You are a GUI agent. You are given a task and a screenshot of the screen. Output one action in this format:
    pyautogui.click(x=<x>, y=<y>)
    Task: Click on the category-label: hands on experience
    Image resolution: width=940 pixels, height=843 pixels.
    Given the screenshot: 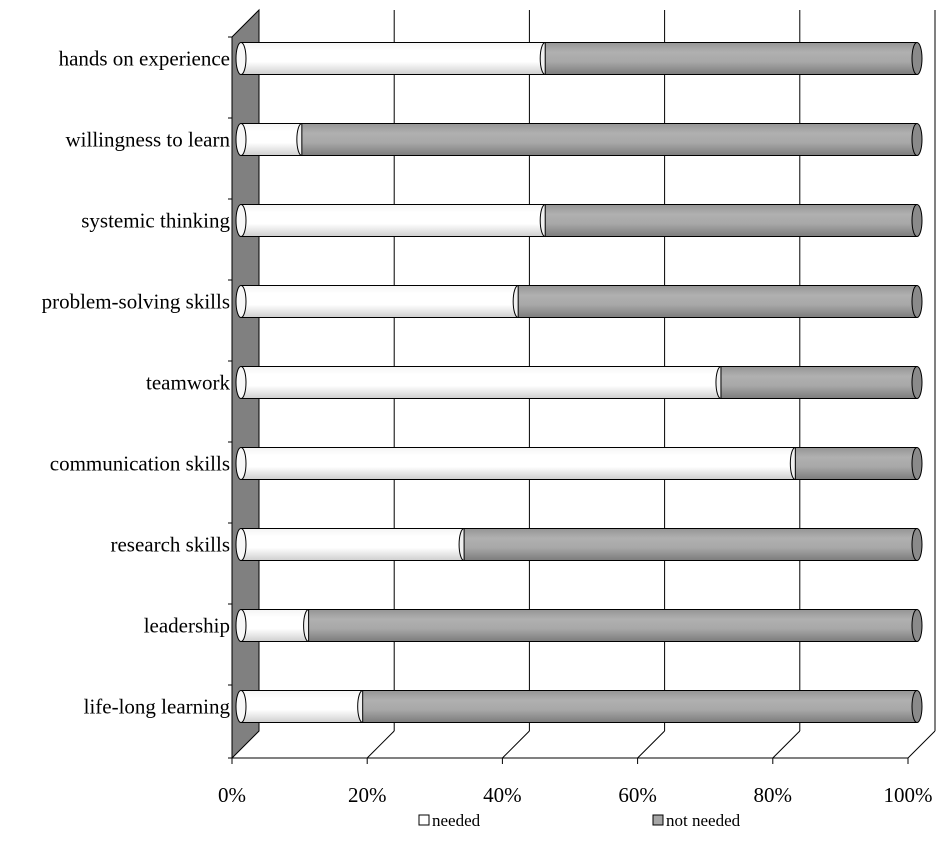 What is the action you would take?
    pyautogui.click(x=144, y=59)
    